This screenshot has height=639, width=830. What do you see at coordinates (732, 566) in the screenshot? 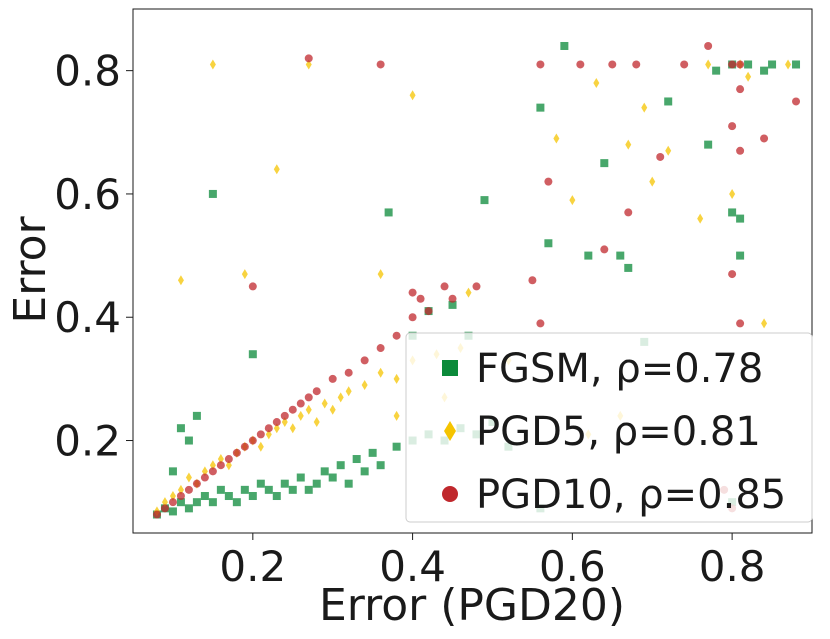
I see `x-tick-label: 0.8` at bounding box center [732, 566].